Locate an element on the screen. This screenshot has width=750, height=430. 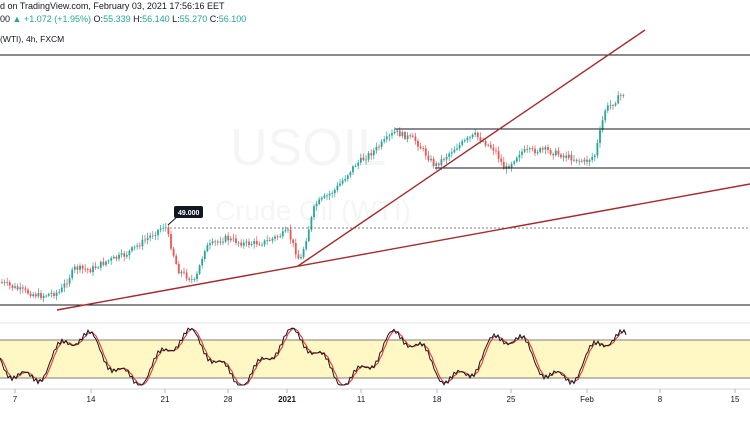
change-arrow-icon: ▲ is located at coordinates (17, 19).